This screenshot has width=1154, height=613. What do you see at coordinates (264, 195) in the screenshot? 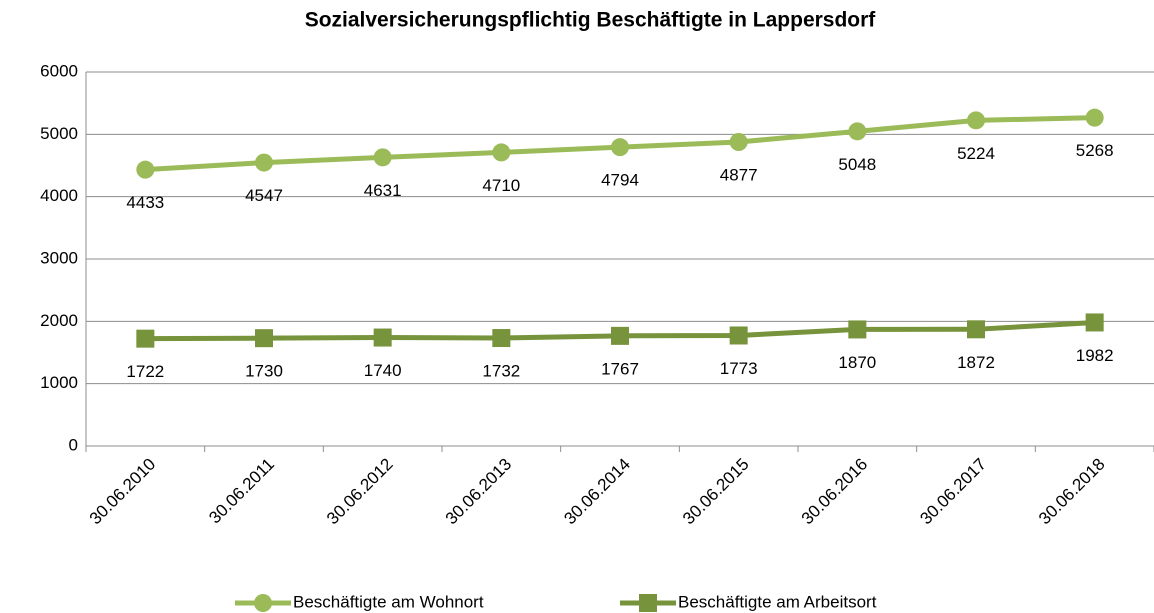
I see `data-label: 4547` at bounding box center [264, 195].